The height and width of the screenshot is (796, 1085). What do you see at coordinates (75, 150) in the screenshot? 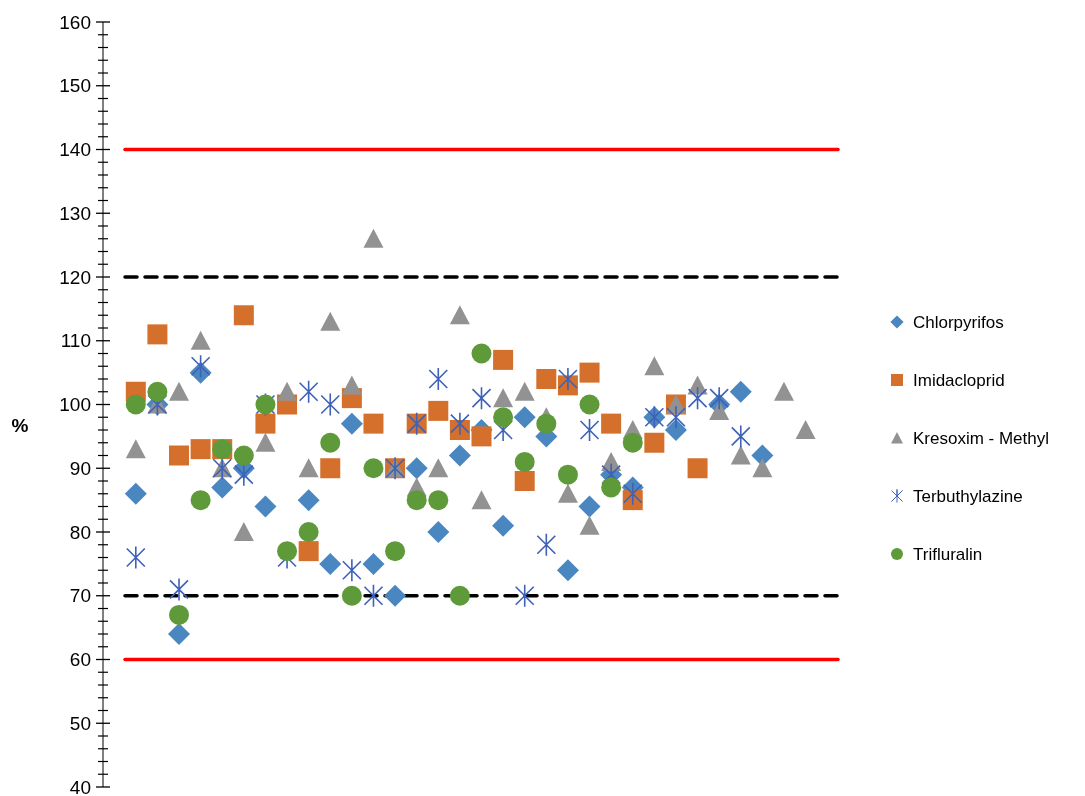
I see `y-tick-label: 140` at bounding box center [75, 150].